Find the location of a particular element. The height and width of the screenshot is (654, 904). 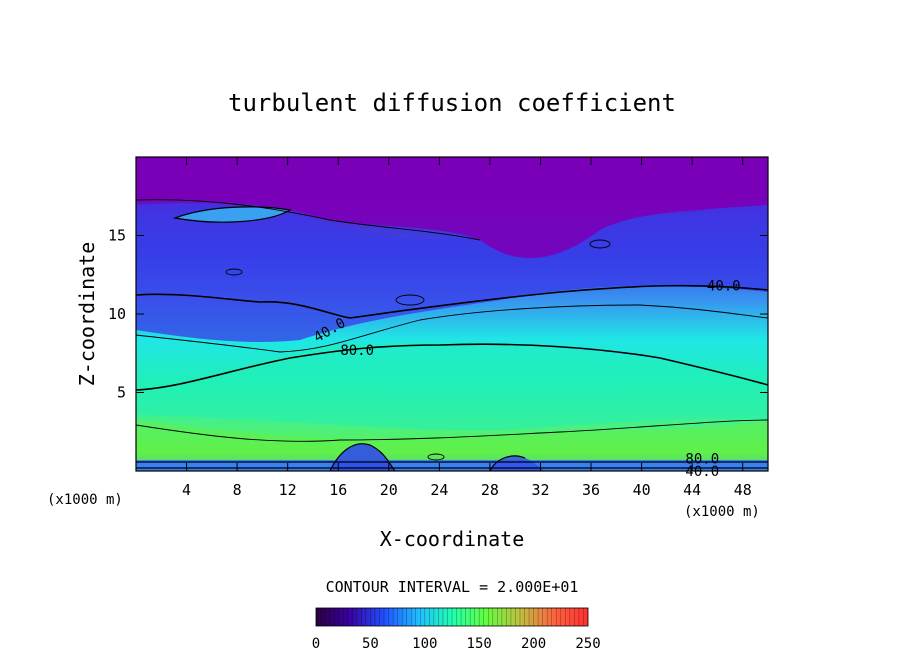

x-tick-label: 32 is located at coordinates (540, 490).